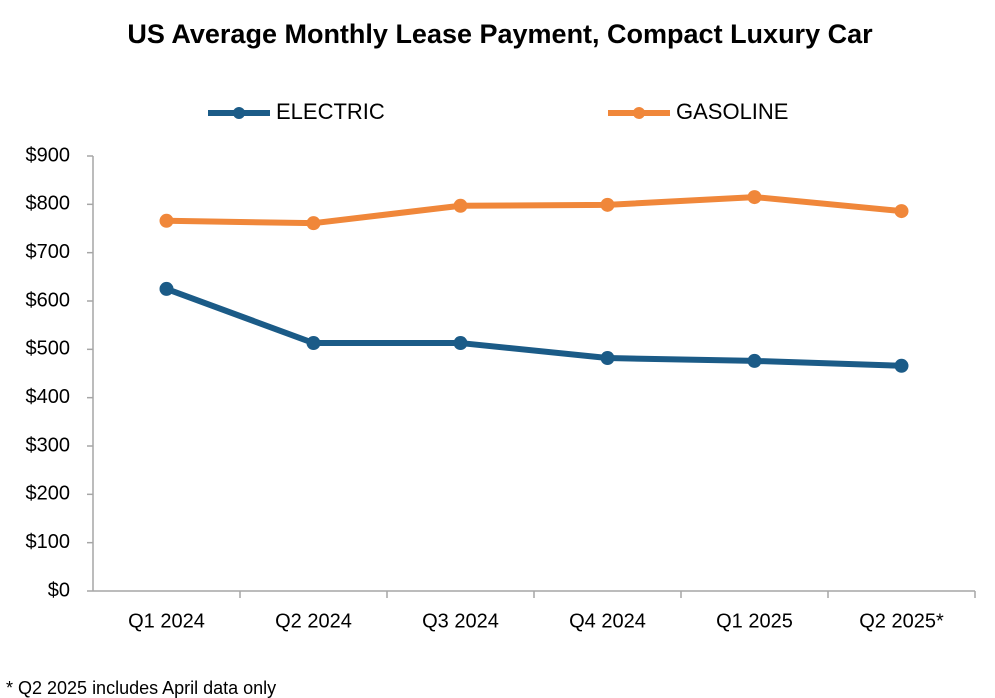 This screenshot has height=698, width=995. Describe the element at coordinates (48, 397) in the screenshot. I see `y-tick-label: $400` at that location.